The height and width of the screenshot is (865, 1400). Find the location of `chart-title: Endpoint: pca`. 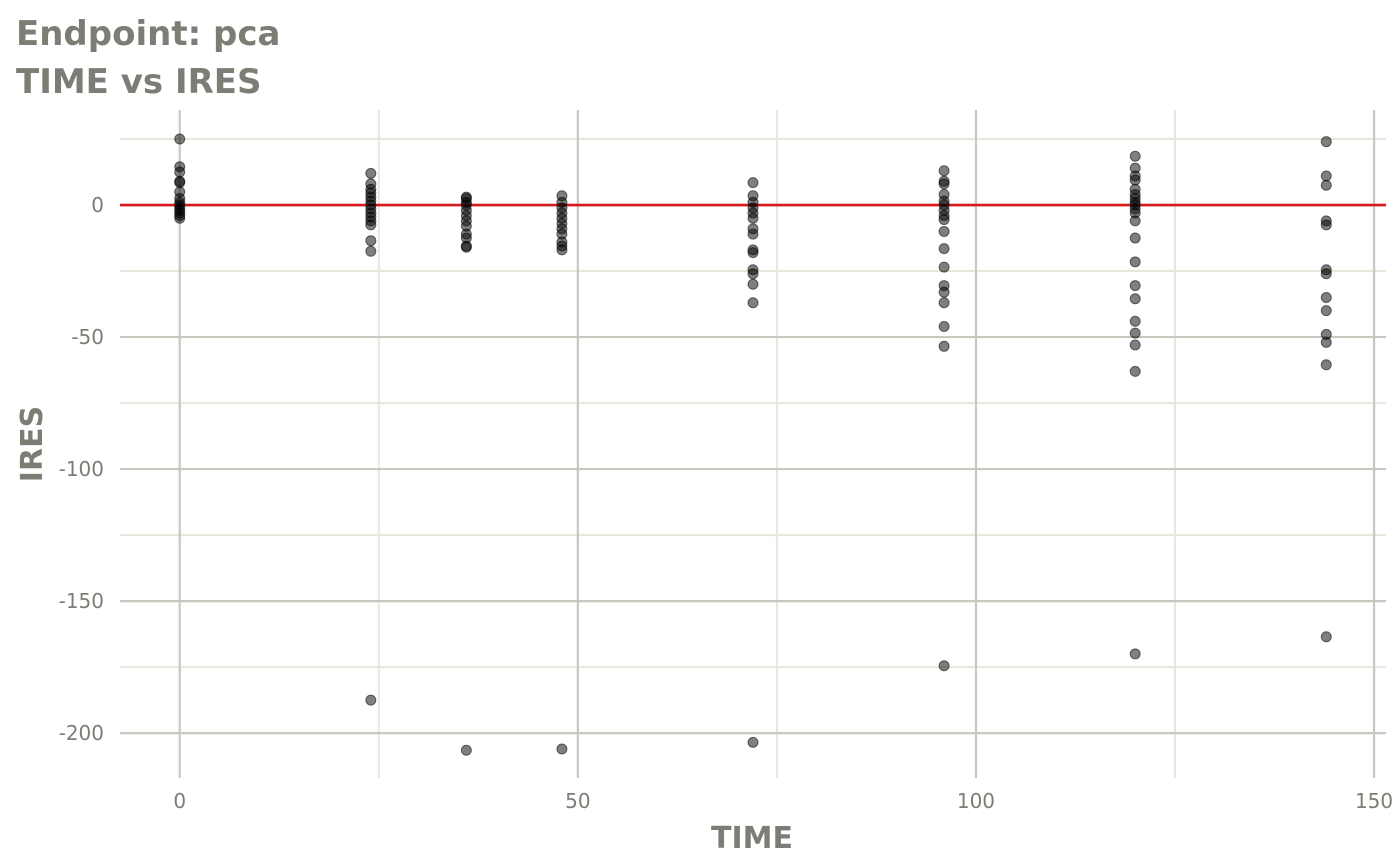

chart-title: Endpoint: pca is located at coordinates (148, 34).